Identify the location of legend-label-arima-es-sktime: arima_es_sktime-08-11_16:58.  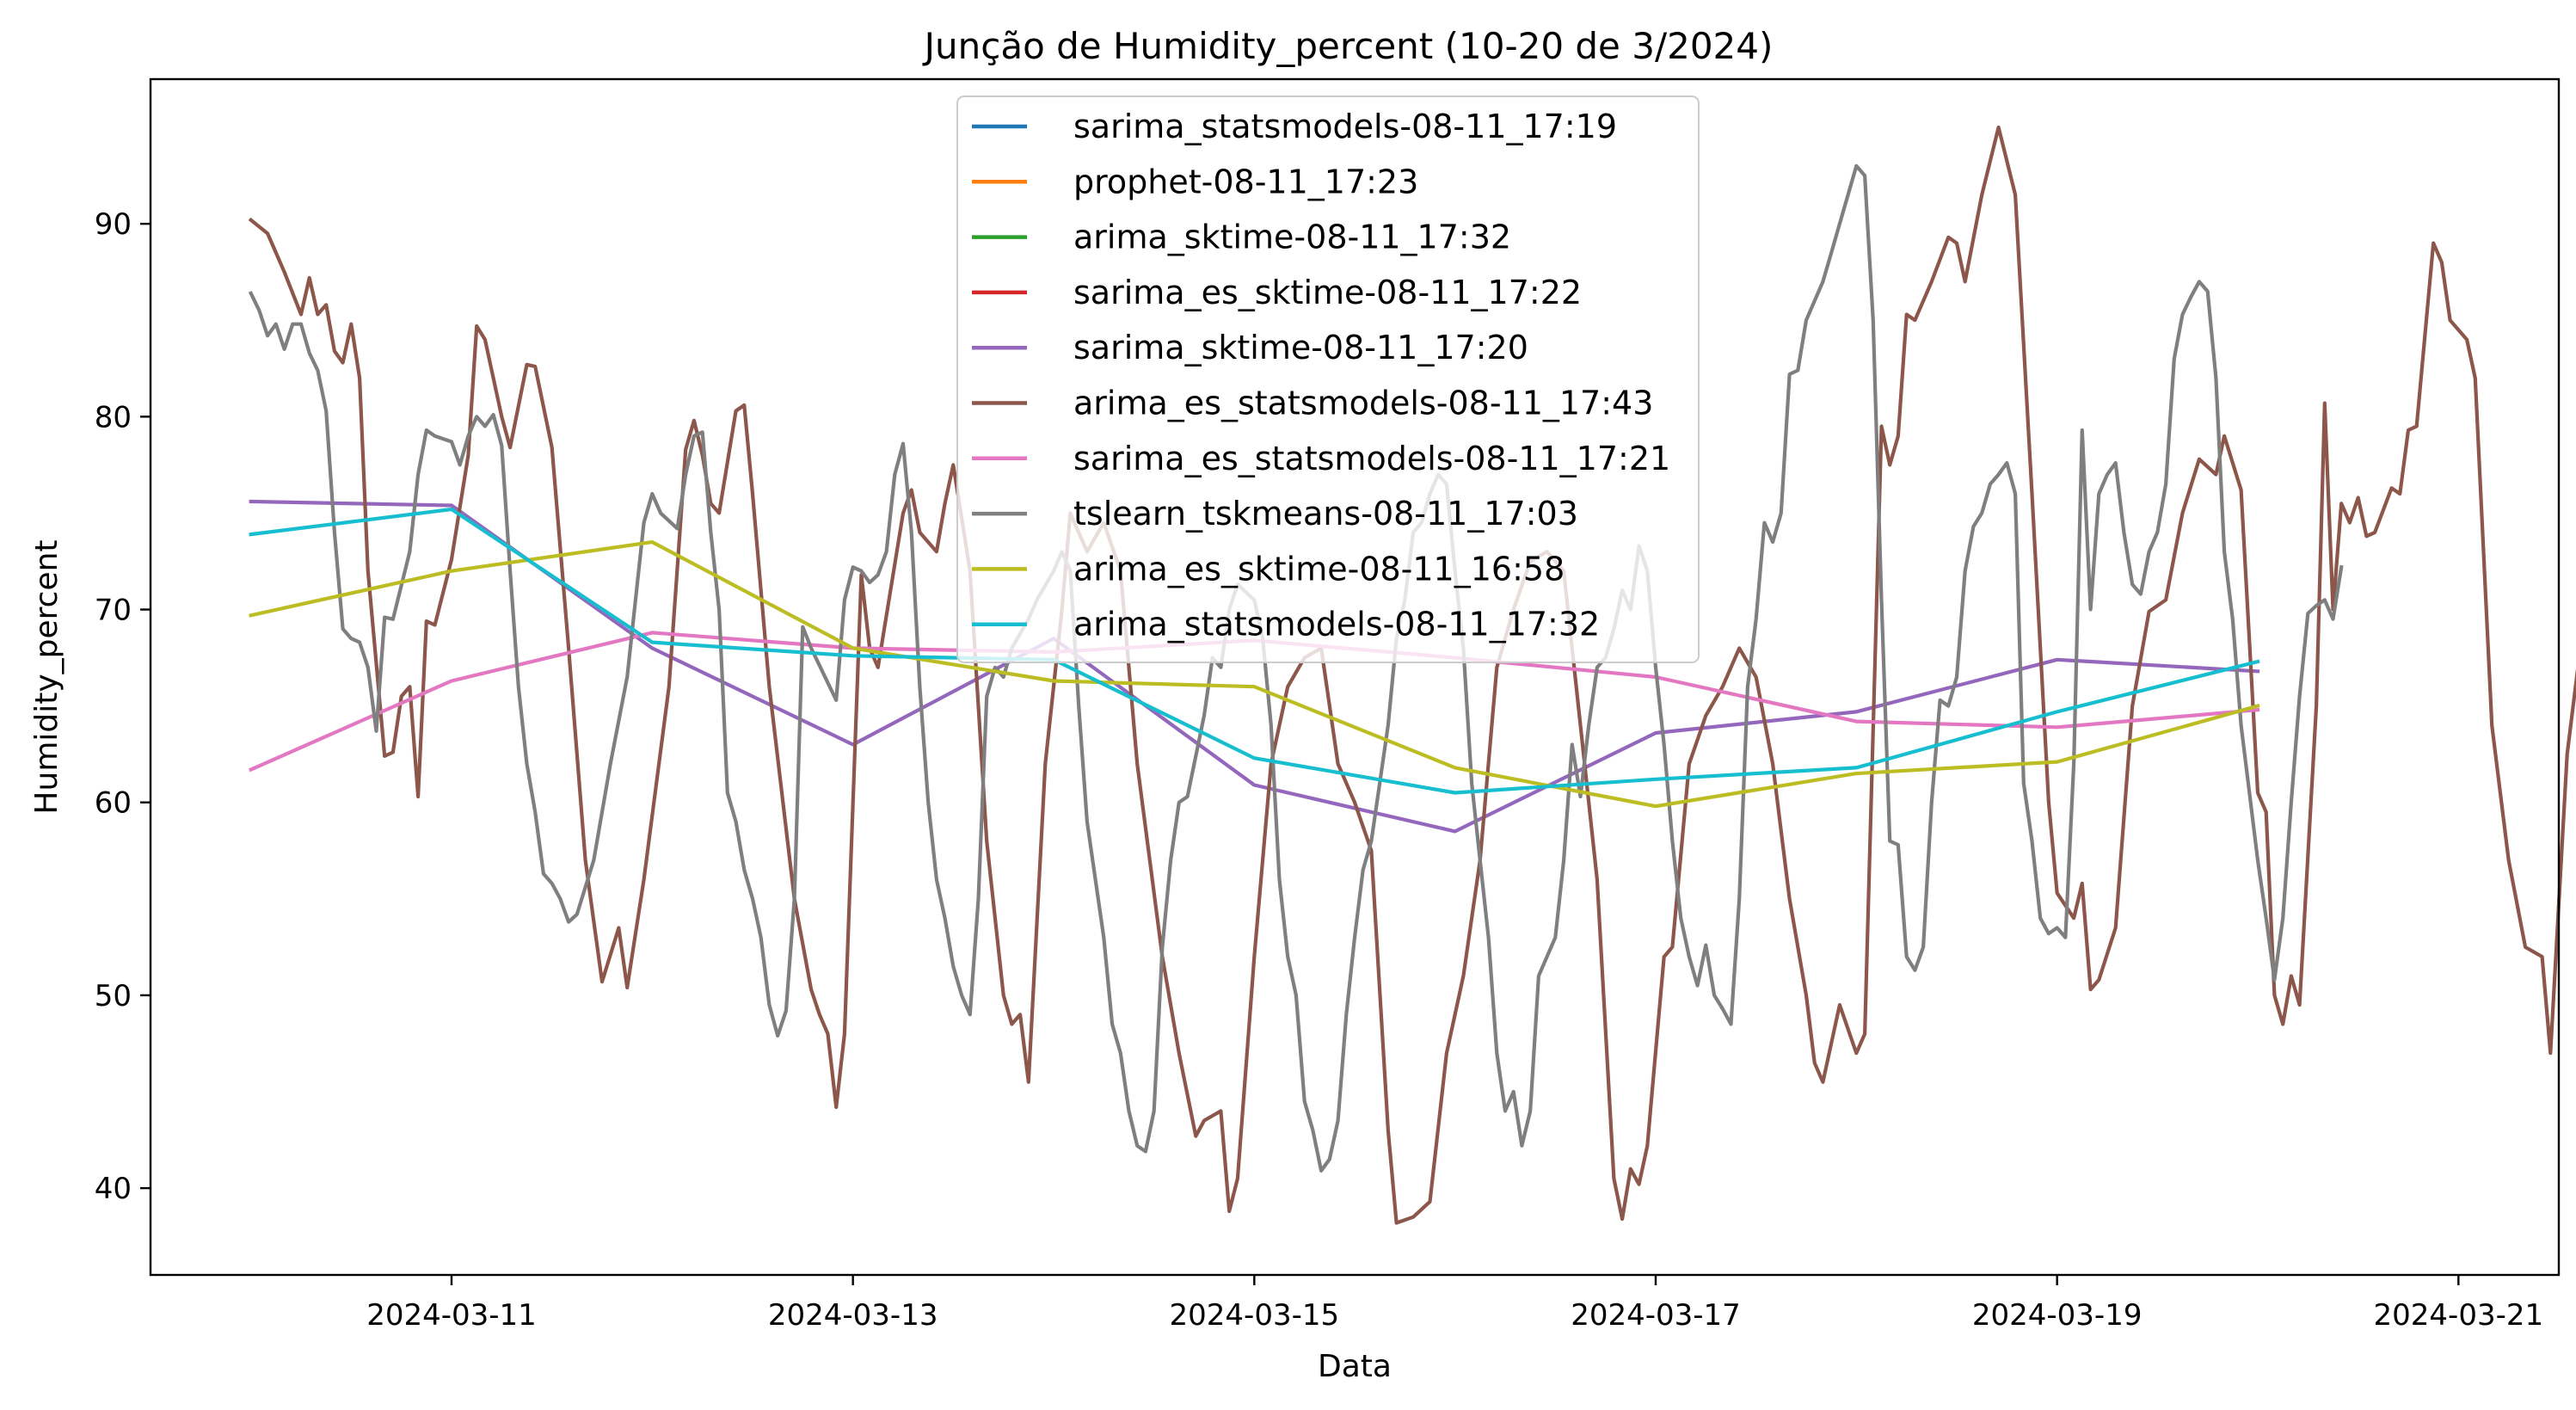
(1319, 569).